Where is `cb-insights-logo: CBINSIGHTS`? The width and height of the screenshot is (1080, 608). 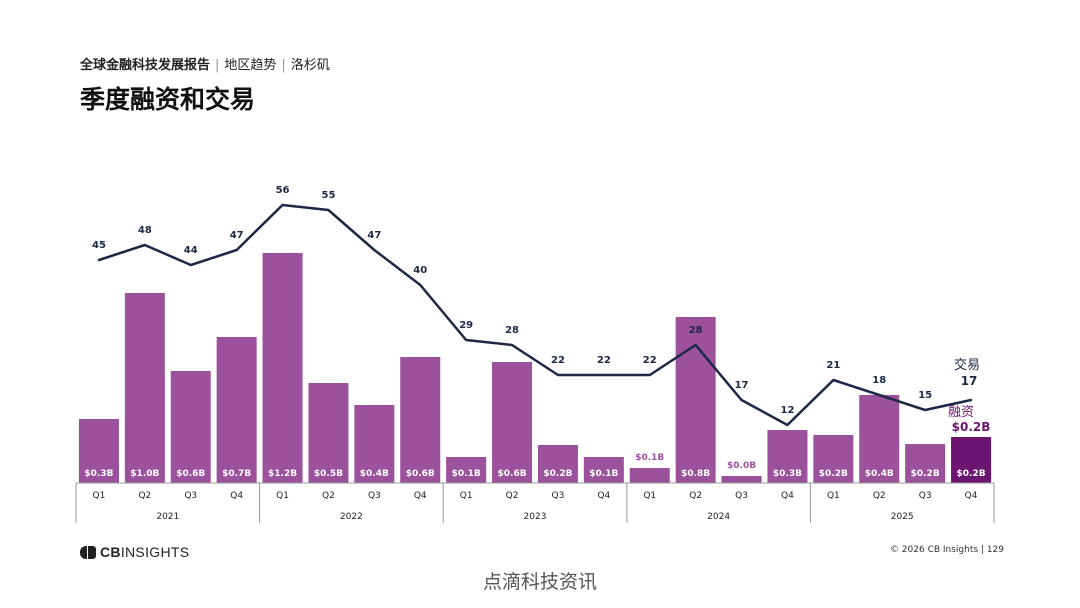 cb-insights-logo: CBINSIGHTS is located at coordinates (134, 552).